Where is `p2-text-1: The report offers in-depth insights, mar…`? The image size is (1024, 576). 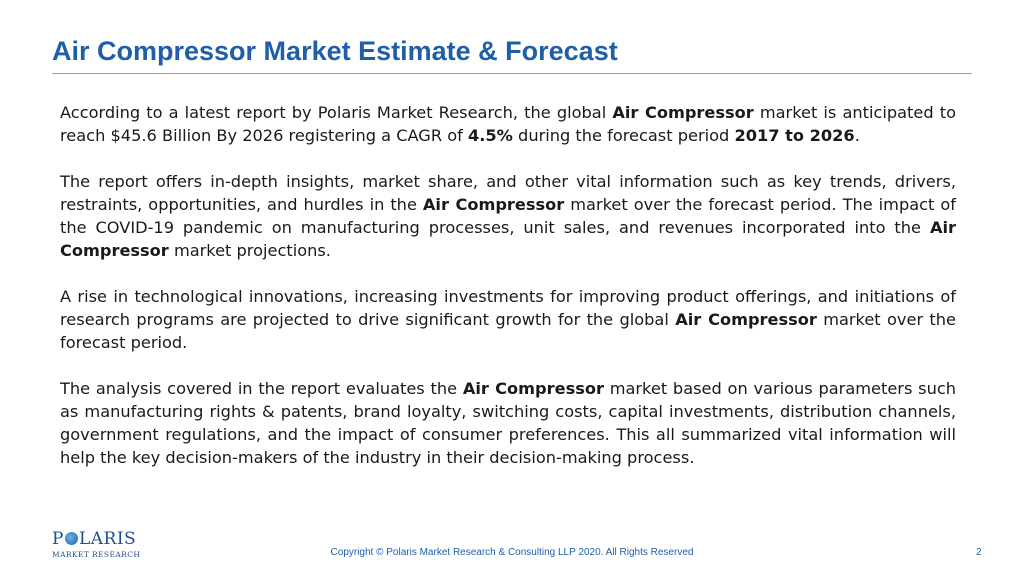 p2-text-1: The report offers in-depth insights, mar… is located at coordinates (508, 193).